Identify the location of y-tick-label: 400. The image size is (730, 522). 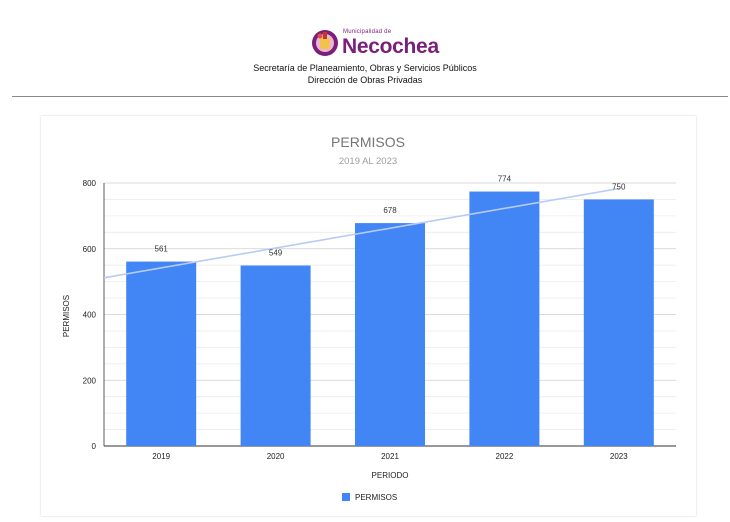
(90, 315).